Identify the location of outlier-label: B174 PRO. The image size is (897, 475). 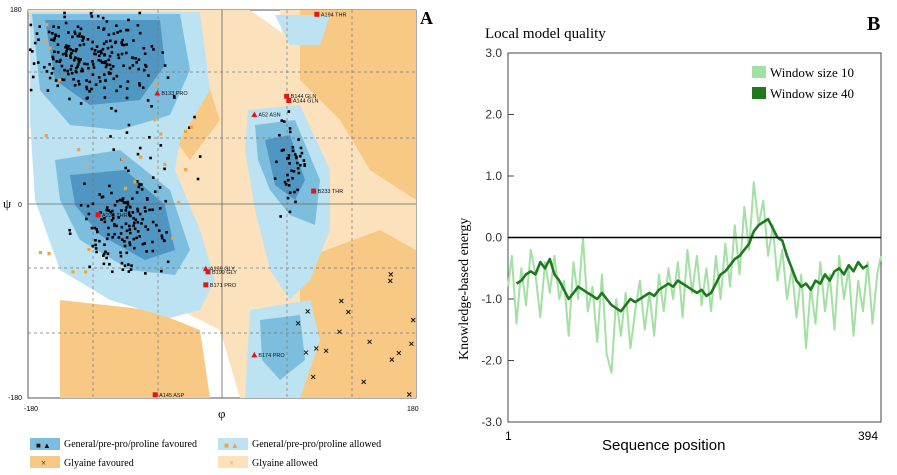
(271, 356).